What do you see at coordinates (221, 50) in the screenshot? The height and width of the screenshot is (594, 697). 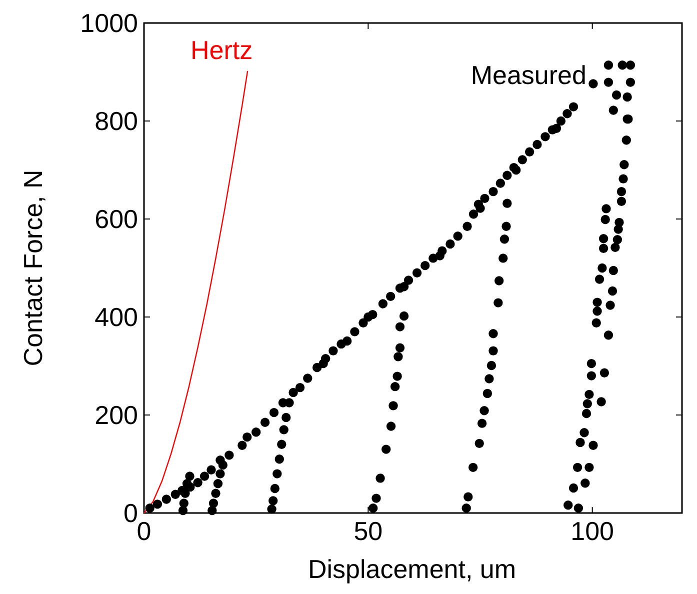 I see `series-label: Hertz` at bounding box center [221, 50].